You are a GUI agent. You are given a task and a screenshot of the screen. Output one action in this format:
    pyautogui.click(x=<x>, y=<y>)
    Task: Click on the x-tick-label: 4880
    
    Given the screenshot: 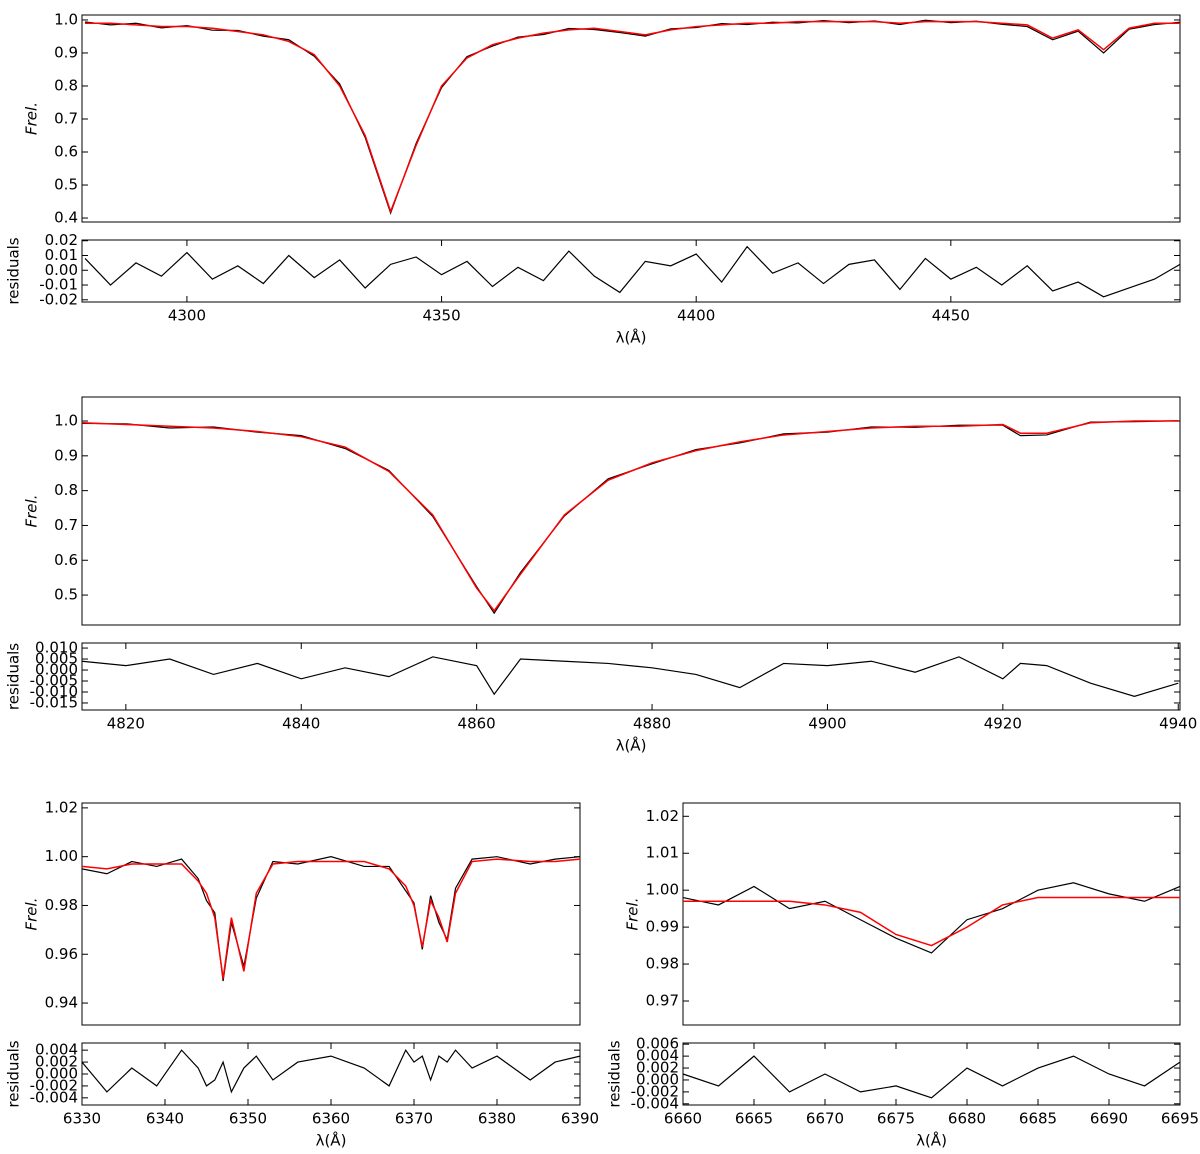 What is the action you would take?
    pyautogui.click(x=652, y=724)
    